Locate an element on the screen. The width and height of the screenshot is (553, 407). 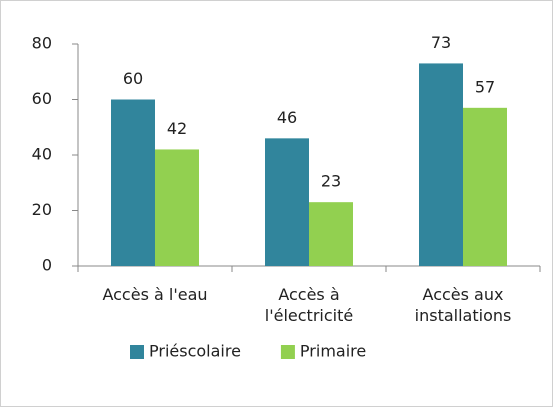
y-tick-label: 60 is located at coordinates (42, 98).